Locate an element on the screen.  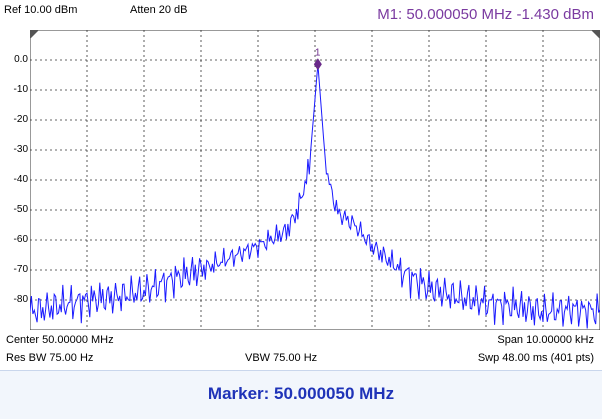
marker-frequency-display: Marker: 50.000050 MHz is located at coordinates (301, 393).